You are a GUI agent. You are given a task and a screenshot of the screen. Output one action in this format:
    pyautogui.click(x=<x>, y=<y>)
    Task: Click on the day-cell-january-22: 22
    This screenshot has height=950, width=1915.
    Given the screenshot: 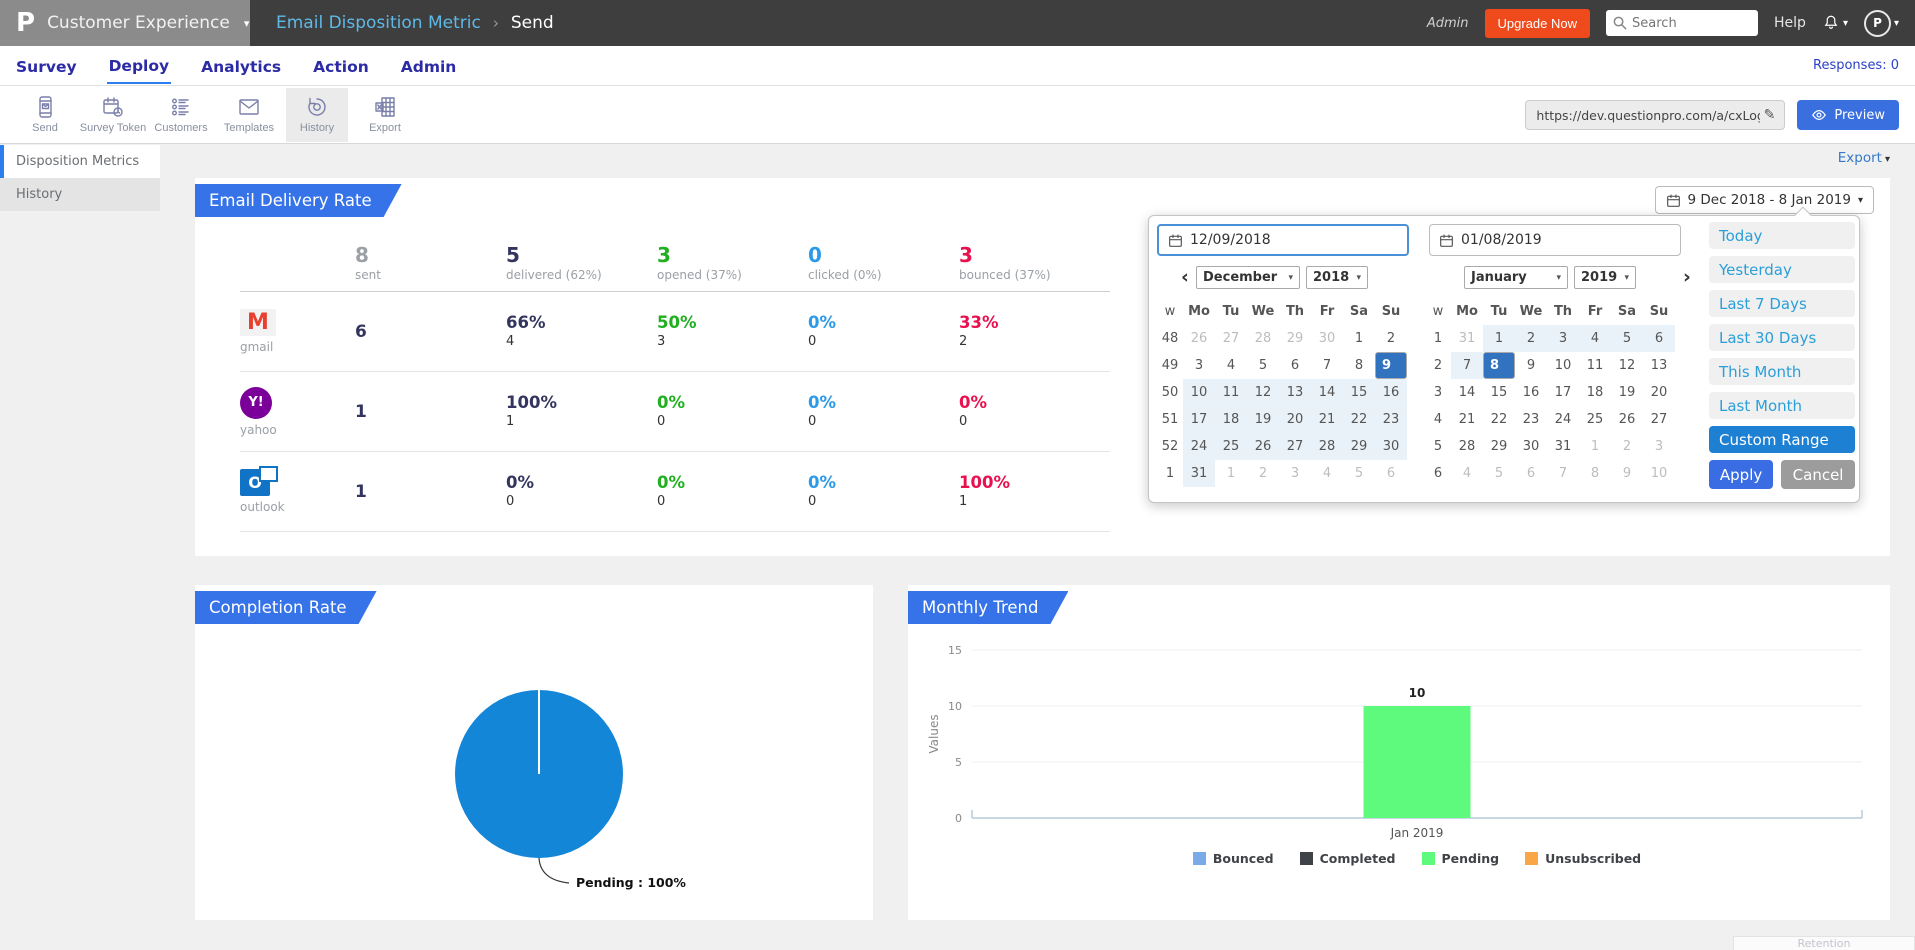 What is the action you would take?
    pyautogui.click(x=1499, y=419)
    